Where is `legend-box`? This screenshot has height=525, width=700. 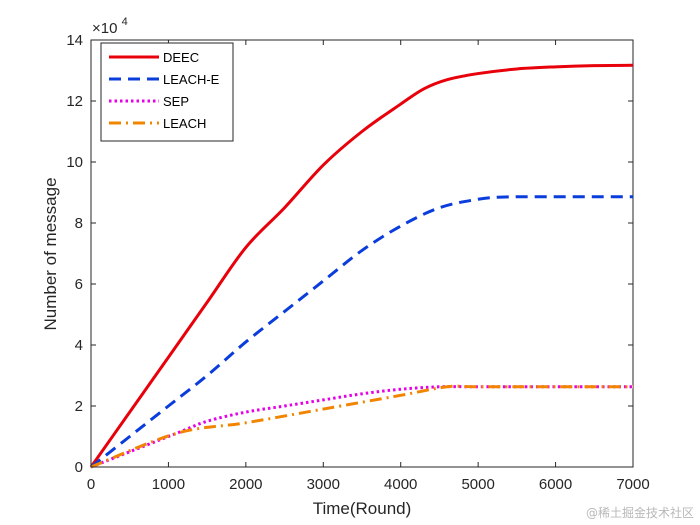
legend-box is located at coordinates (167, 92).